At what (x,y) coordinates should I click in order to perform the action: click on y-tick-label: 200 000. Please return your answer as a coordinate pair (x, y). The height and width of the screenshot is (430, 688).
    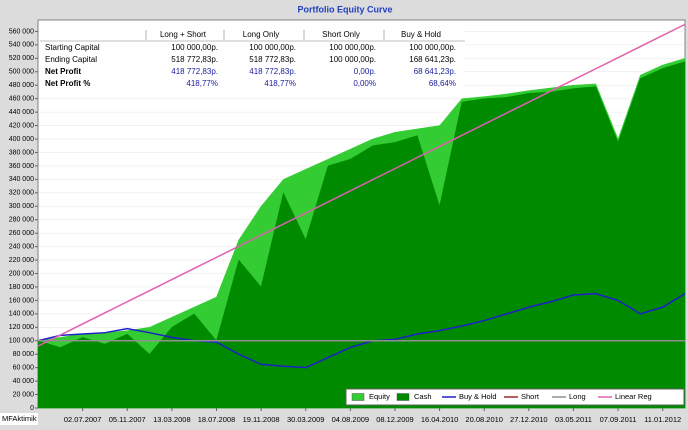
    Looking at the image, I should click on (21, 273).